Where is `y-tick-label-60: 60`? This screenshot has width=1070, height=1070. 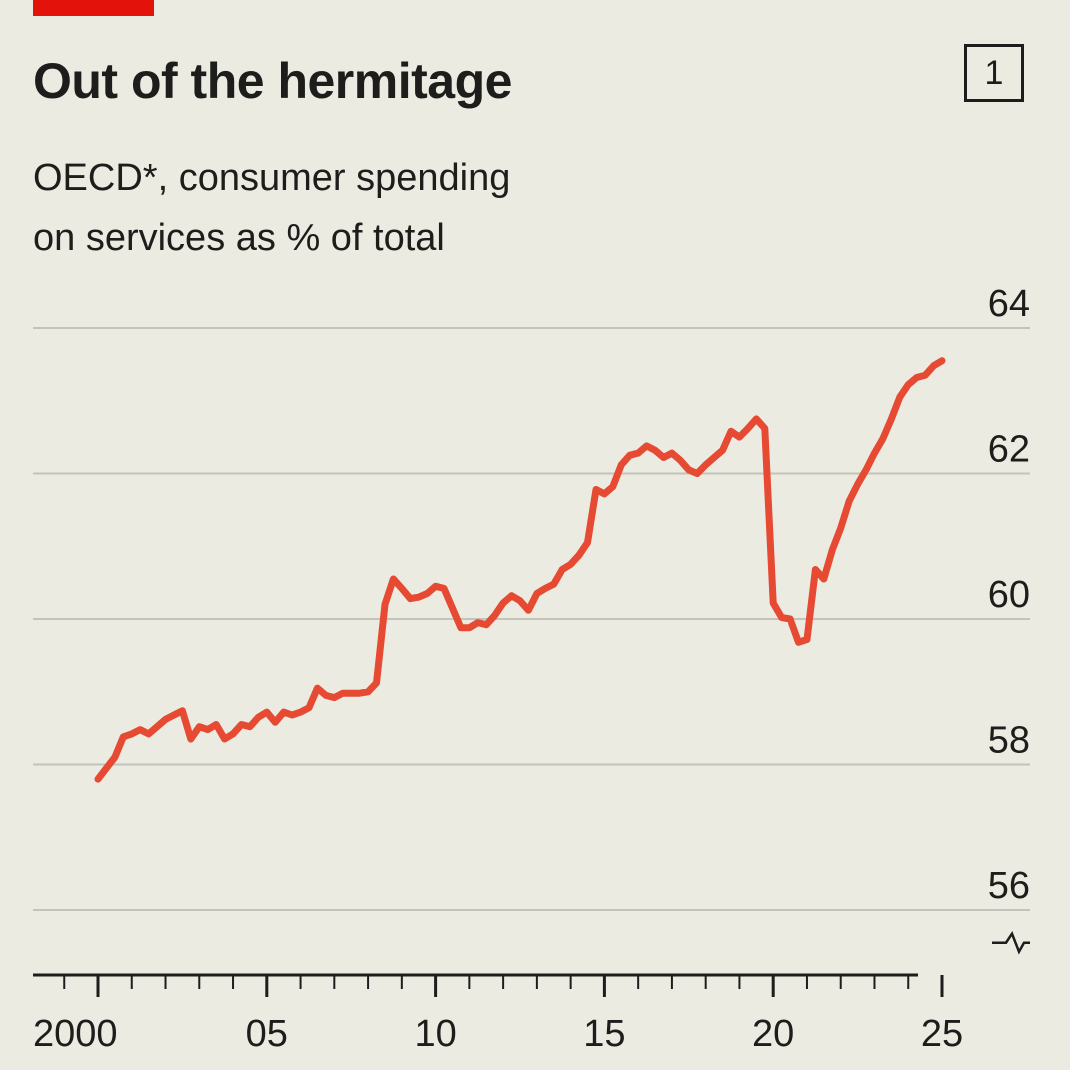
y-tick-label-60: 60 is located at coordinates (1009, 595).